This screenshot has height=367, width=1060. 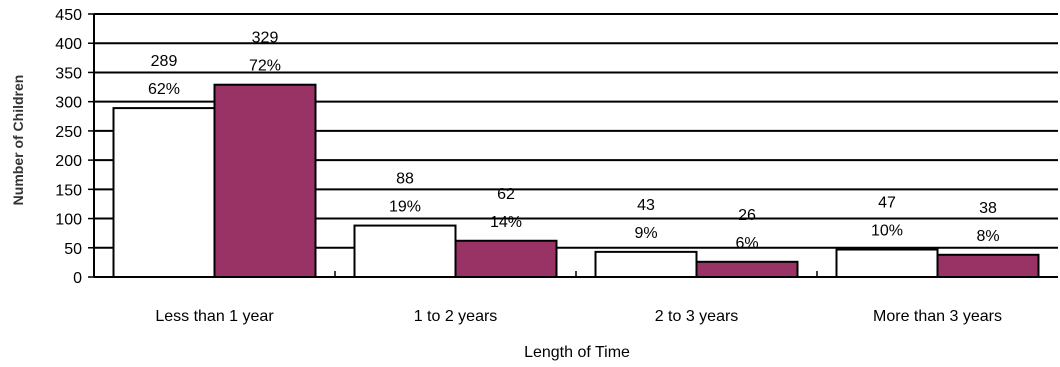 I want to click on value-label: 47, so click(x=887, y=203).